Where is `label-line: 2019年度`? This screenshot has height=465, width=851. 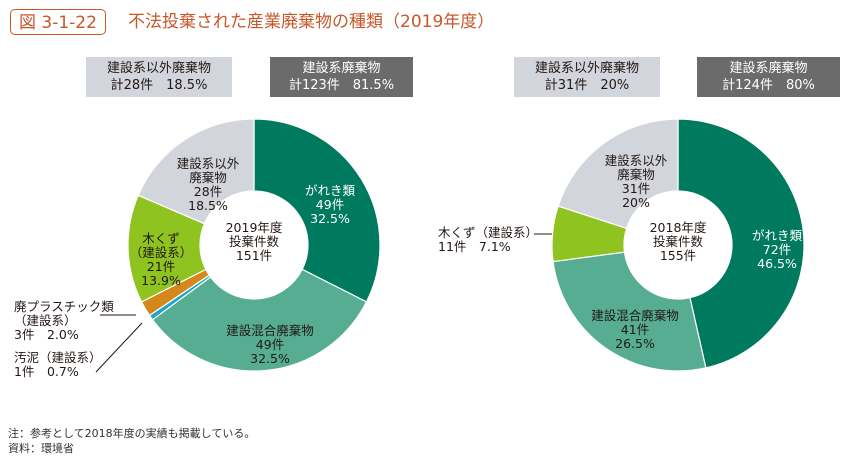
label-line: 2019年度 is located at coordinates (254, 227).